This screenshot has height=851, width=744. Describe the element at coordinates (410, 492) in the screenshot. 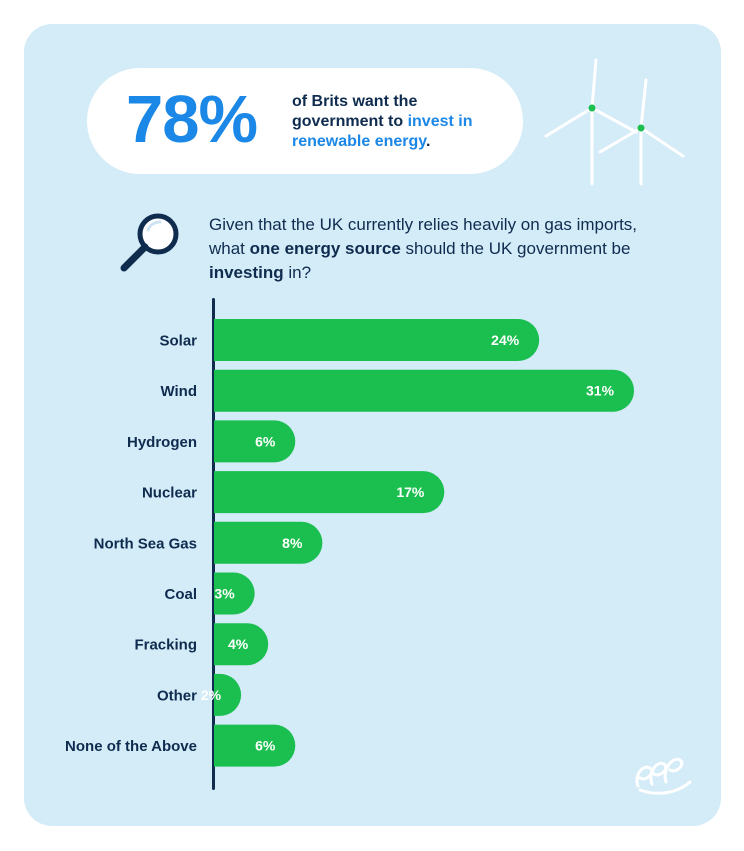

I see `value-label: 17%` at that location.